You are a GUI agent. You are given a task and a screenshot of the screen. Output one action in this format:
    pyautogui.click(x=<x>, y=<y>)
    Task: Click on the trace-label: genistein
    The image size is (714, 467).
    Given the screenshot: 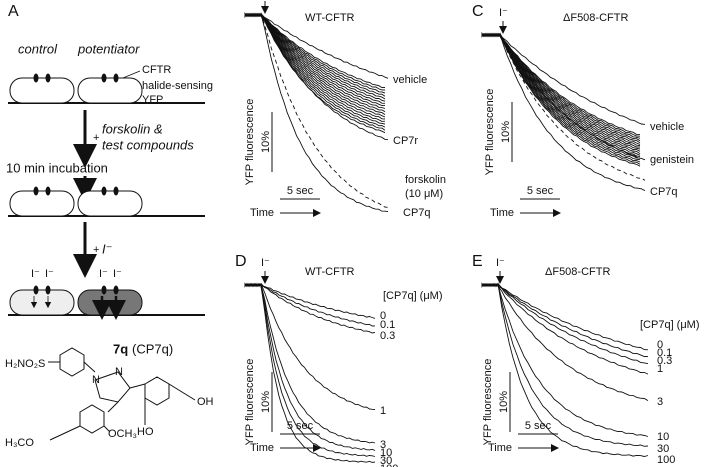 What is the action you would take?
    pyautogui.click(x=672, y=160)
    